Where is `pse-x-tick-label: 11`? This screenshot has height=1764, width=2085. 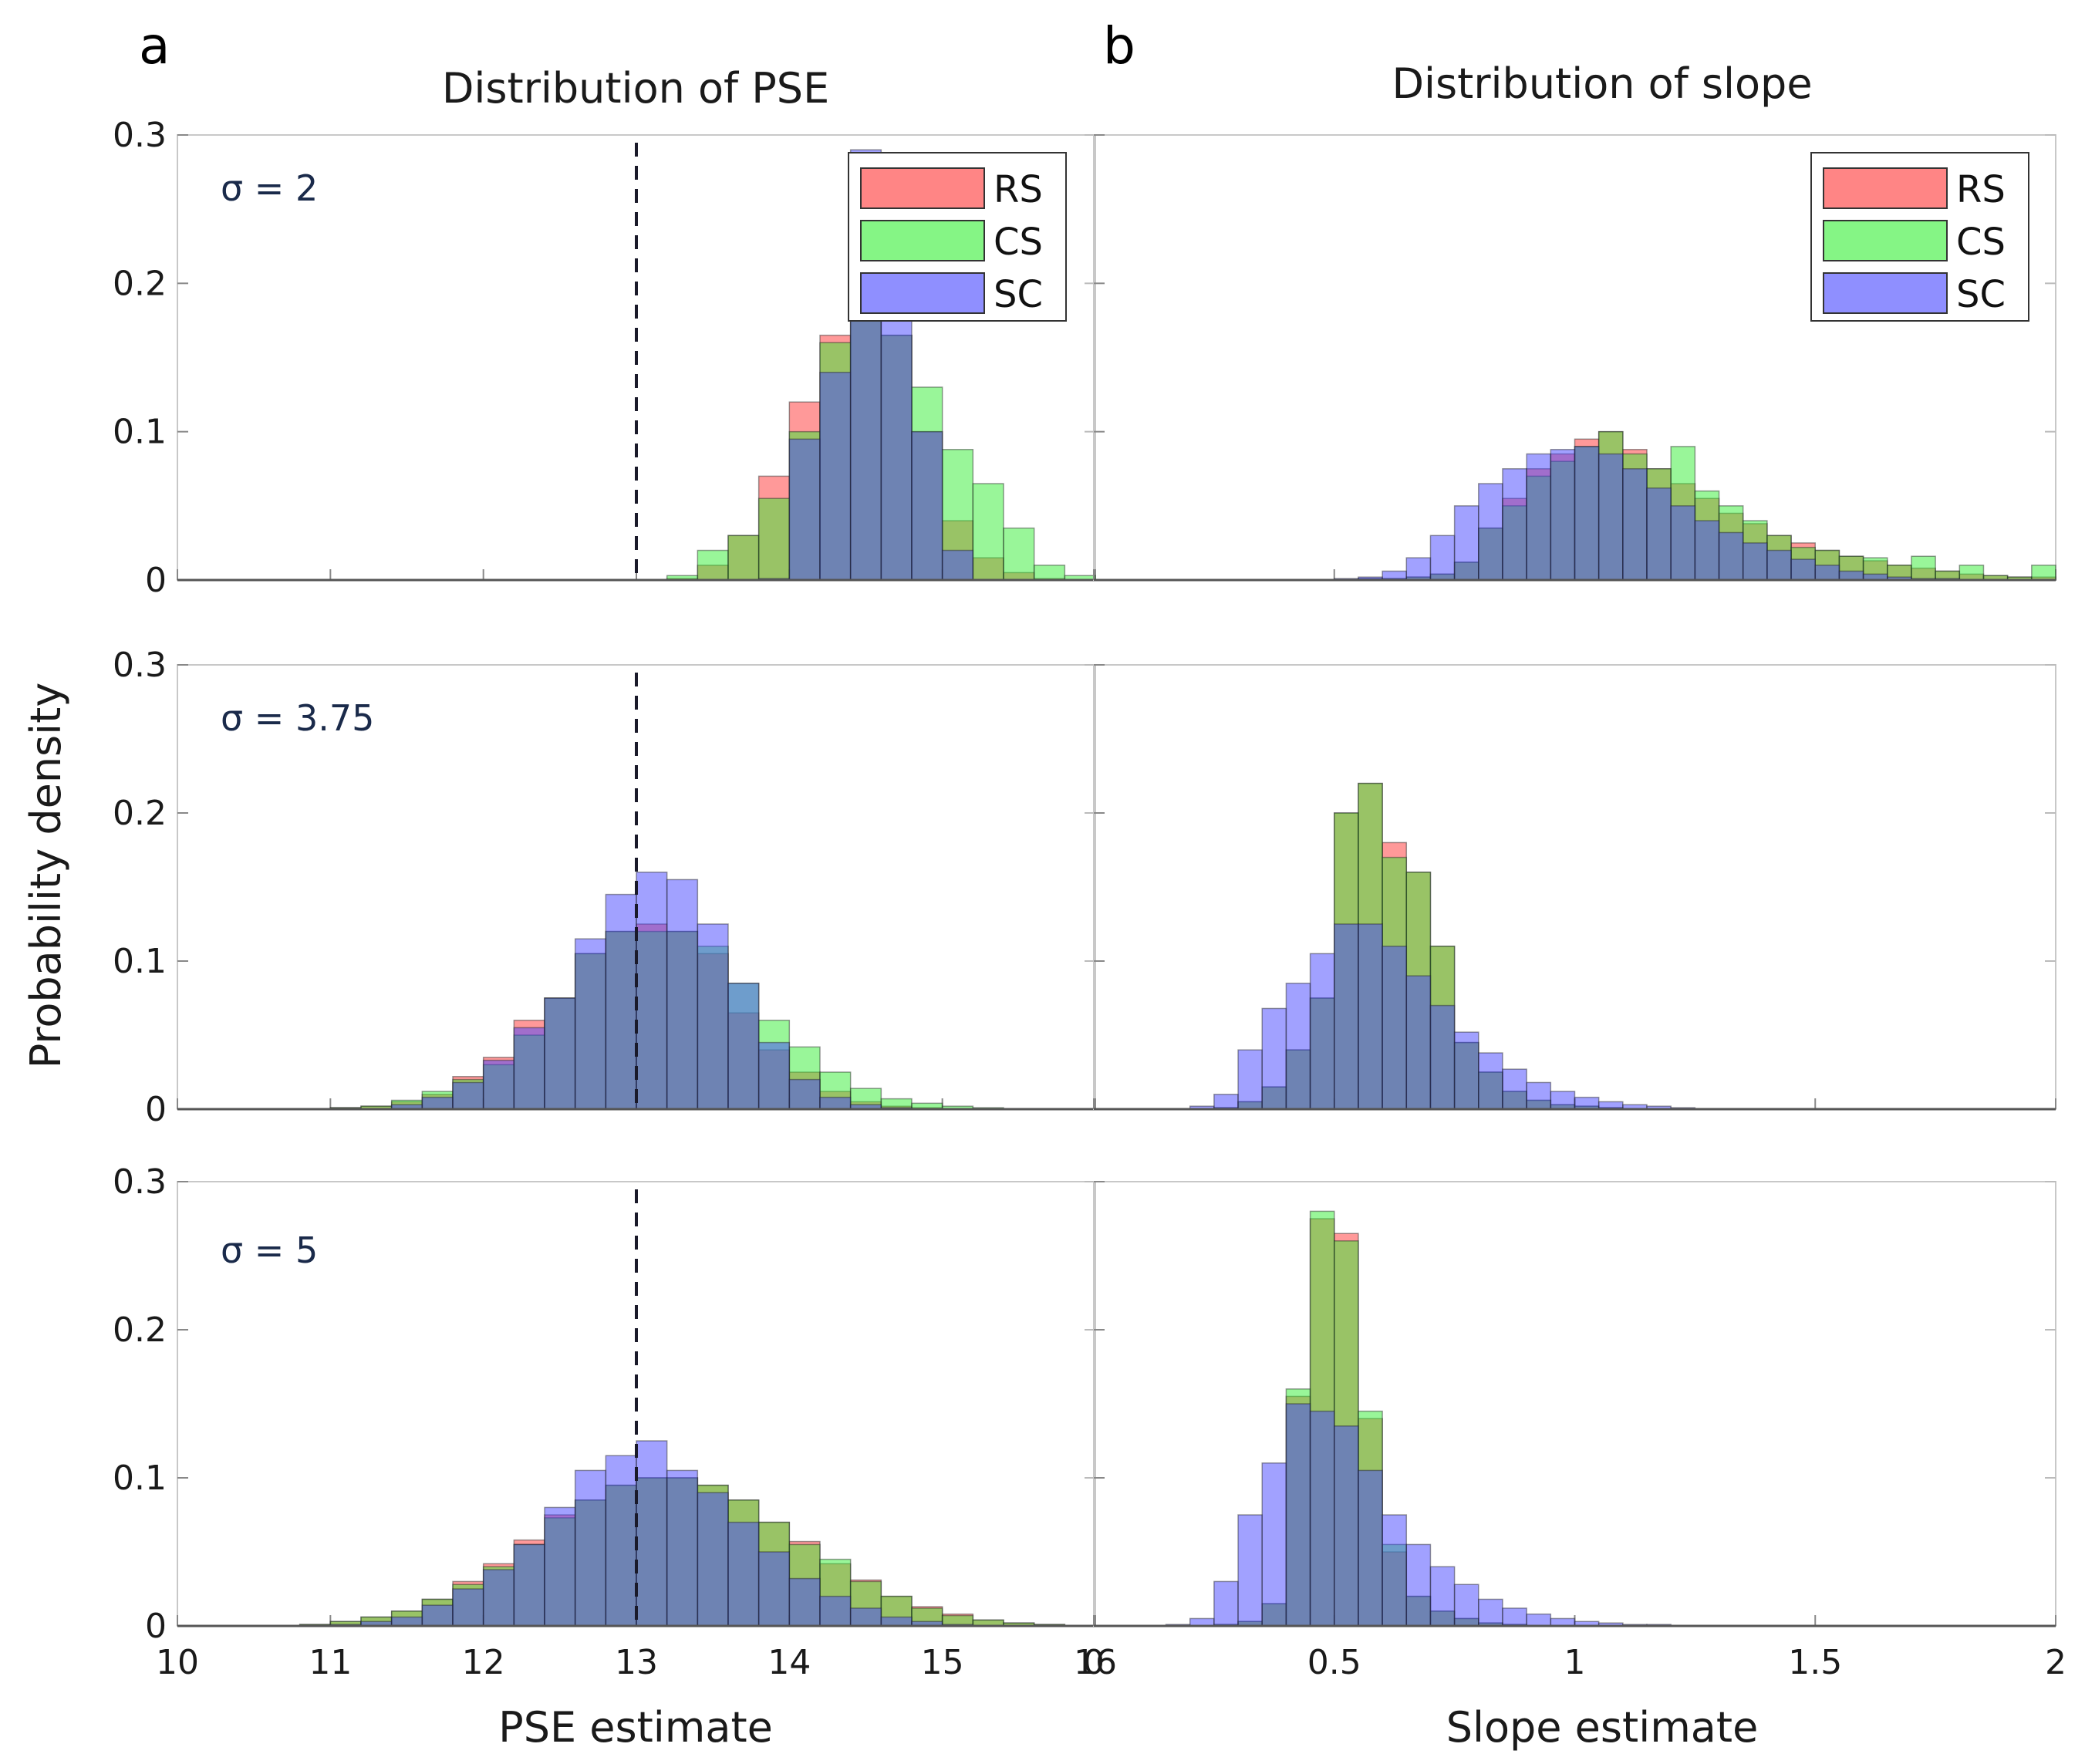 pse-x-tick-label: 11 is located at coordinates (330, 1662).